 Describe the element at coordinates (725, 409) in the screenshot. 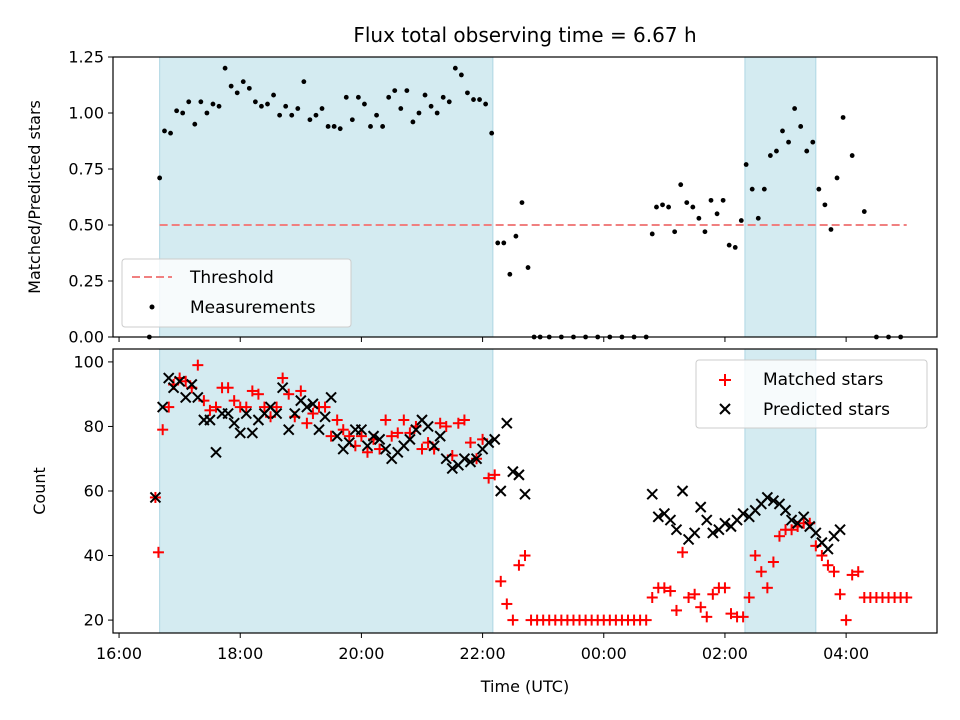

I see `predicted-legend-swatch` at that location.